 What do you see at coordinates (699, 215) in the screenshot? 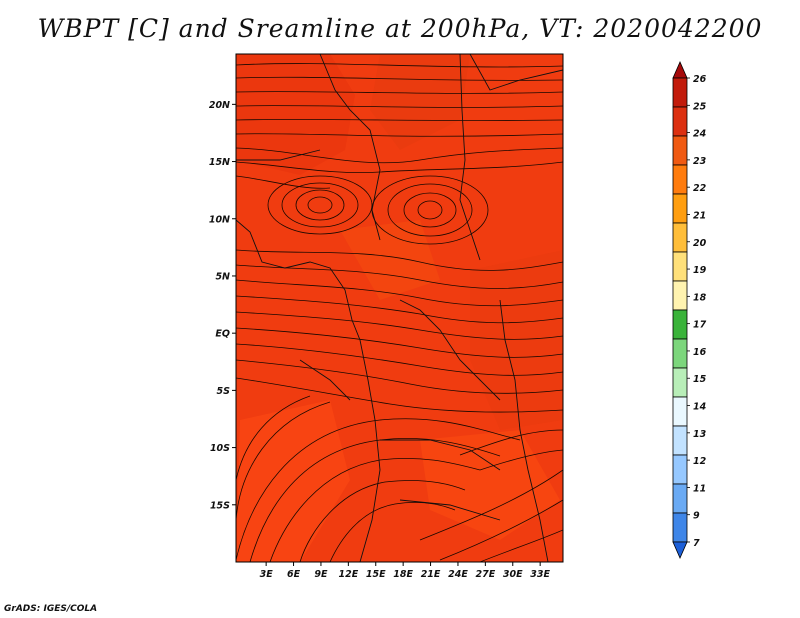
I see `colorbar-label: 21` at bounding box center [699, 215].